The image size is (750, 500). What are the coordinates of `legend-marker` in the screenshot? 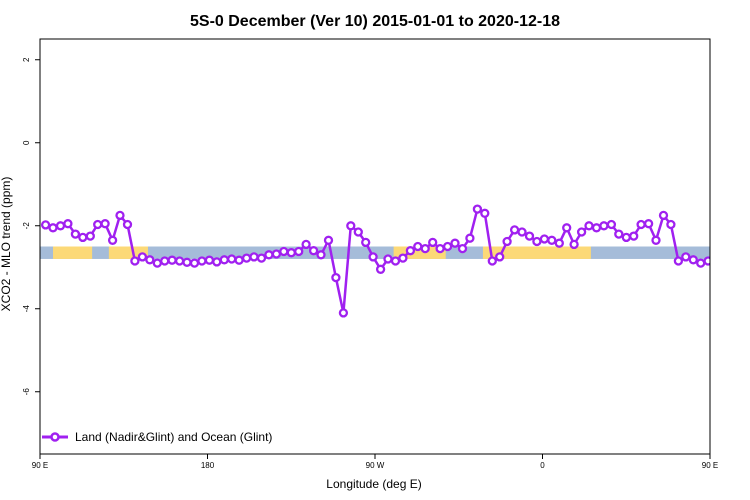 It's located at (55, 437).